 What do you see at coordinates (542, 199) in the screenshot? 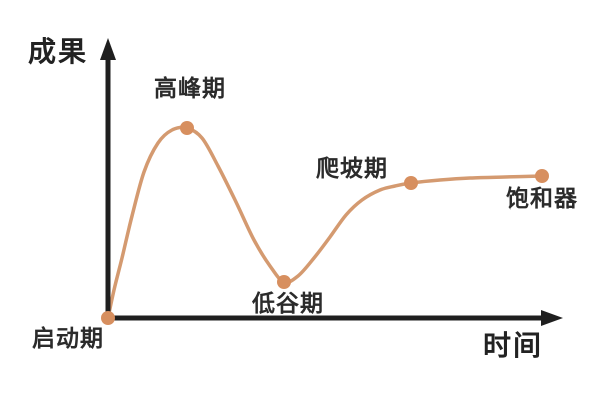
I see `stage-label-saturation: 饱和器` at bounding box center [542, 199].